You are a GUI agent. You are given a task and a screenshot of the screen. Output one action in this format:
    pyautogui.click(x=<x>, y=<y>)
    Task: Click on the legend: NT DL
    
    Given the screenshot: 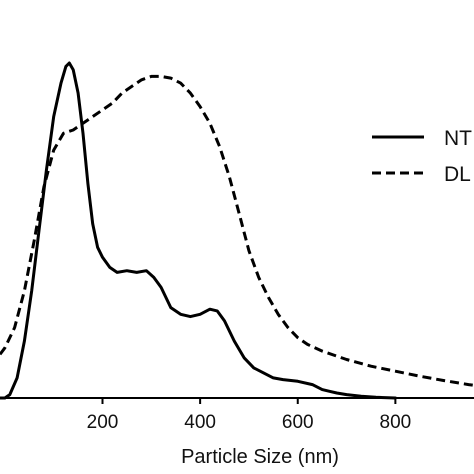 What is the action you would take?
    pyautogui.click(x=422, y=156)
    